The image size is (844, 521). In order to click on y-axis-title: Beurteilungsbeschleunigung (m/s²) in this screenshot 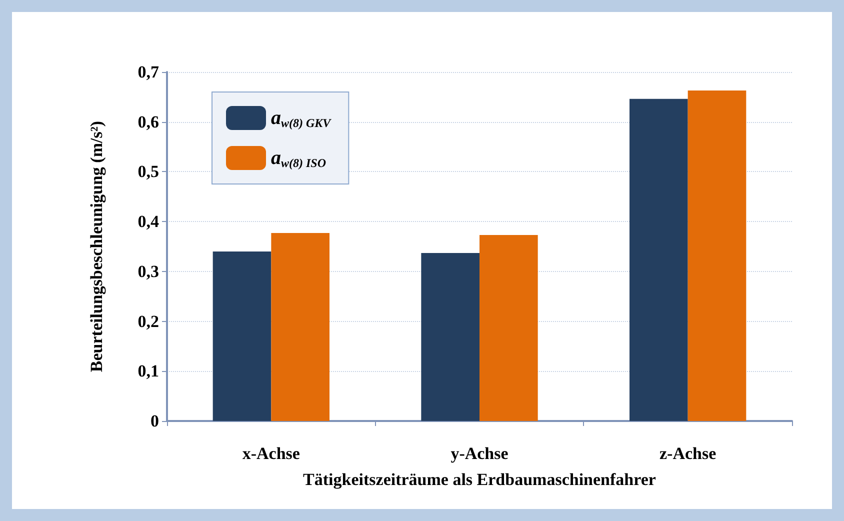, I will do `click(96, 246)`.